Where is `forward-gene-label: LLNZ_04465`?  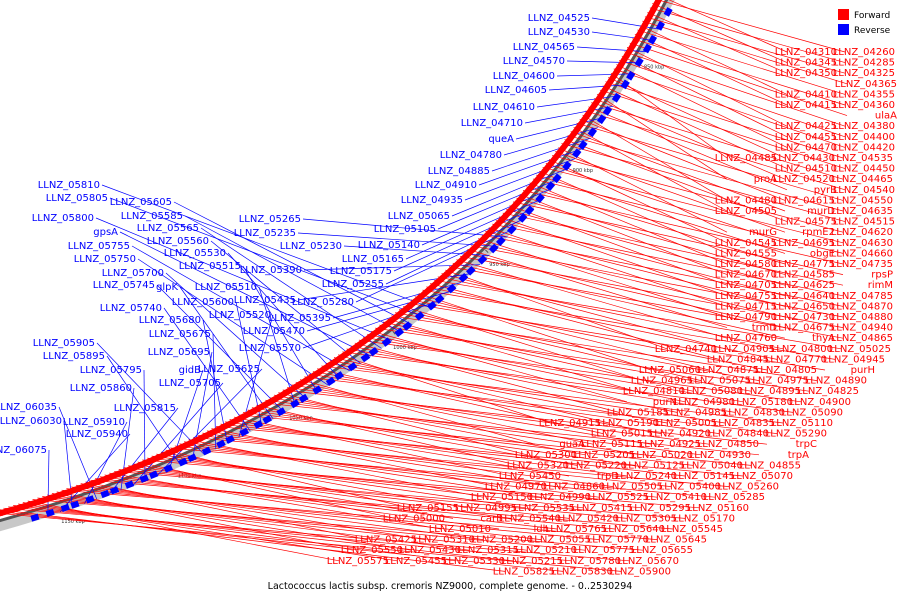 forward-gene-label: LLNZ_04465 is located at coordinates (862, 179).